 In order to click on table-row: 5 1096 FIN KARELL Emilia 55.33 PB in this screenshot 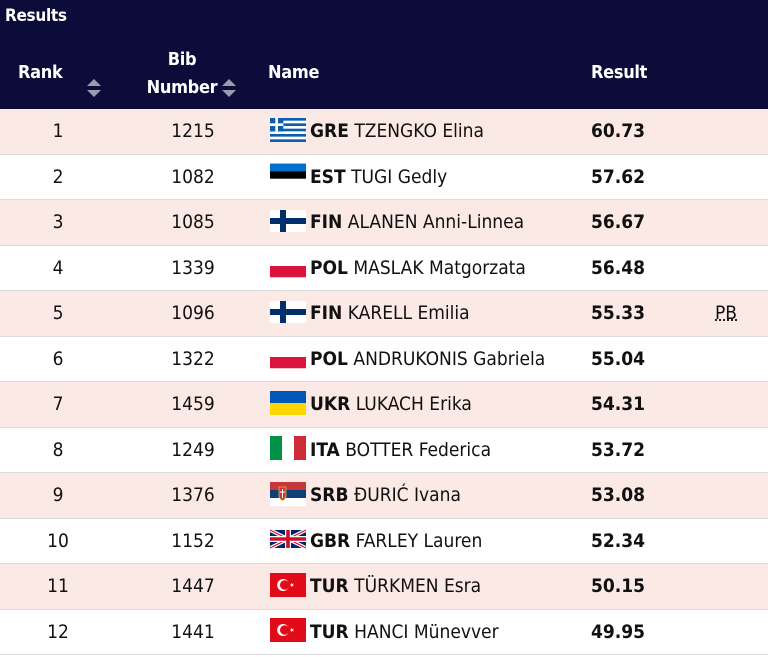, I will do `click(384, 314)`.